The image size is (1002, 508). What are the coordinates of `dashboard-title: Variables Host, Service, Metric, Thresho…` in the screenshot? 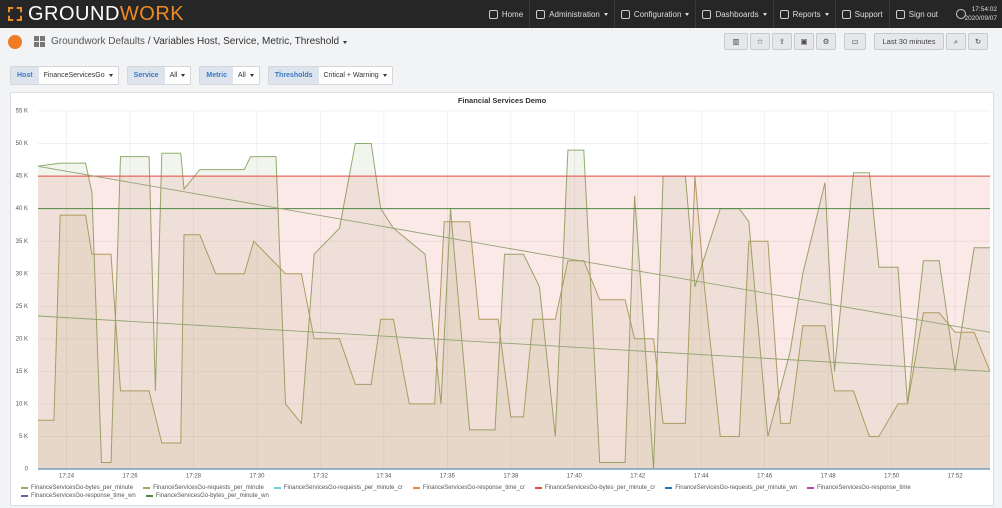 It's located at (246, 41).